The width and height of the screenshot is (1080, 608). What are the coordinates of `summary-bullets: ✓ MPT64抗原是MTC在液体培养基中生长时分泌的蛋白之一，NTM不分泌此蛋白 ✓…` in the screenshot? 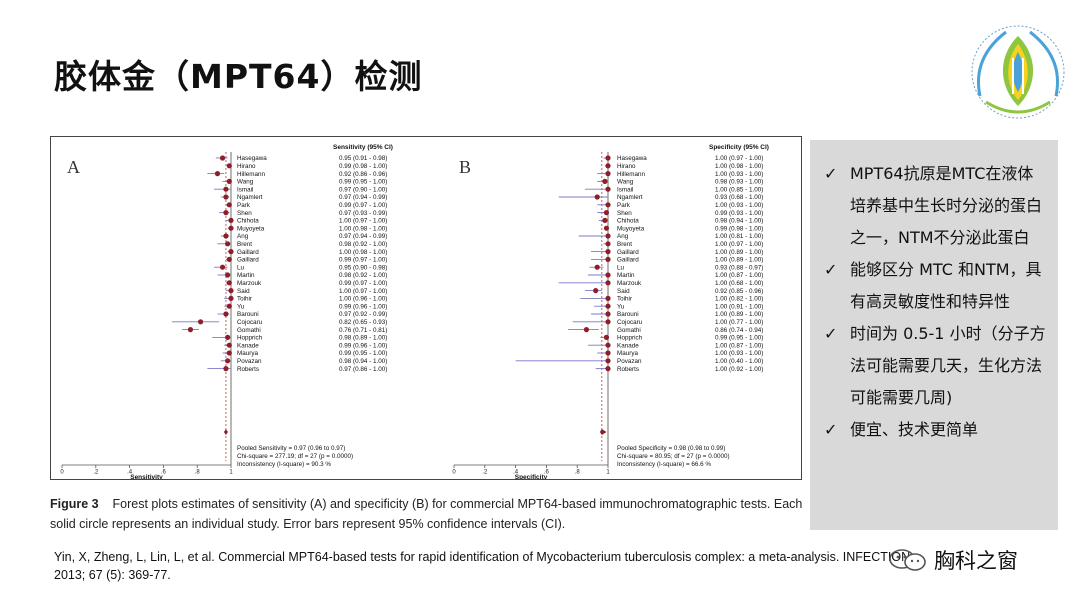 It's located at (934, 293).